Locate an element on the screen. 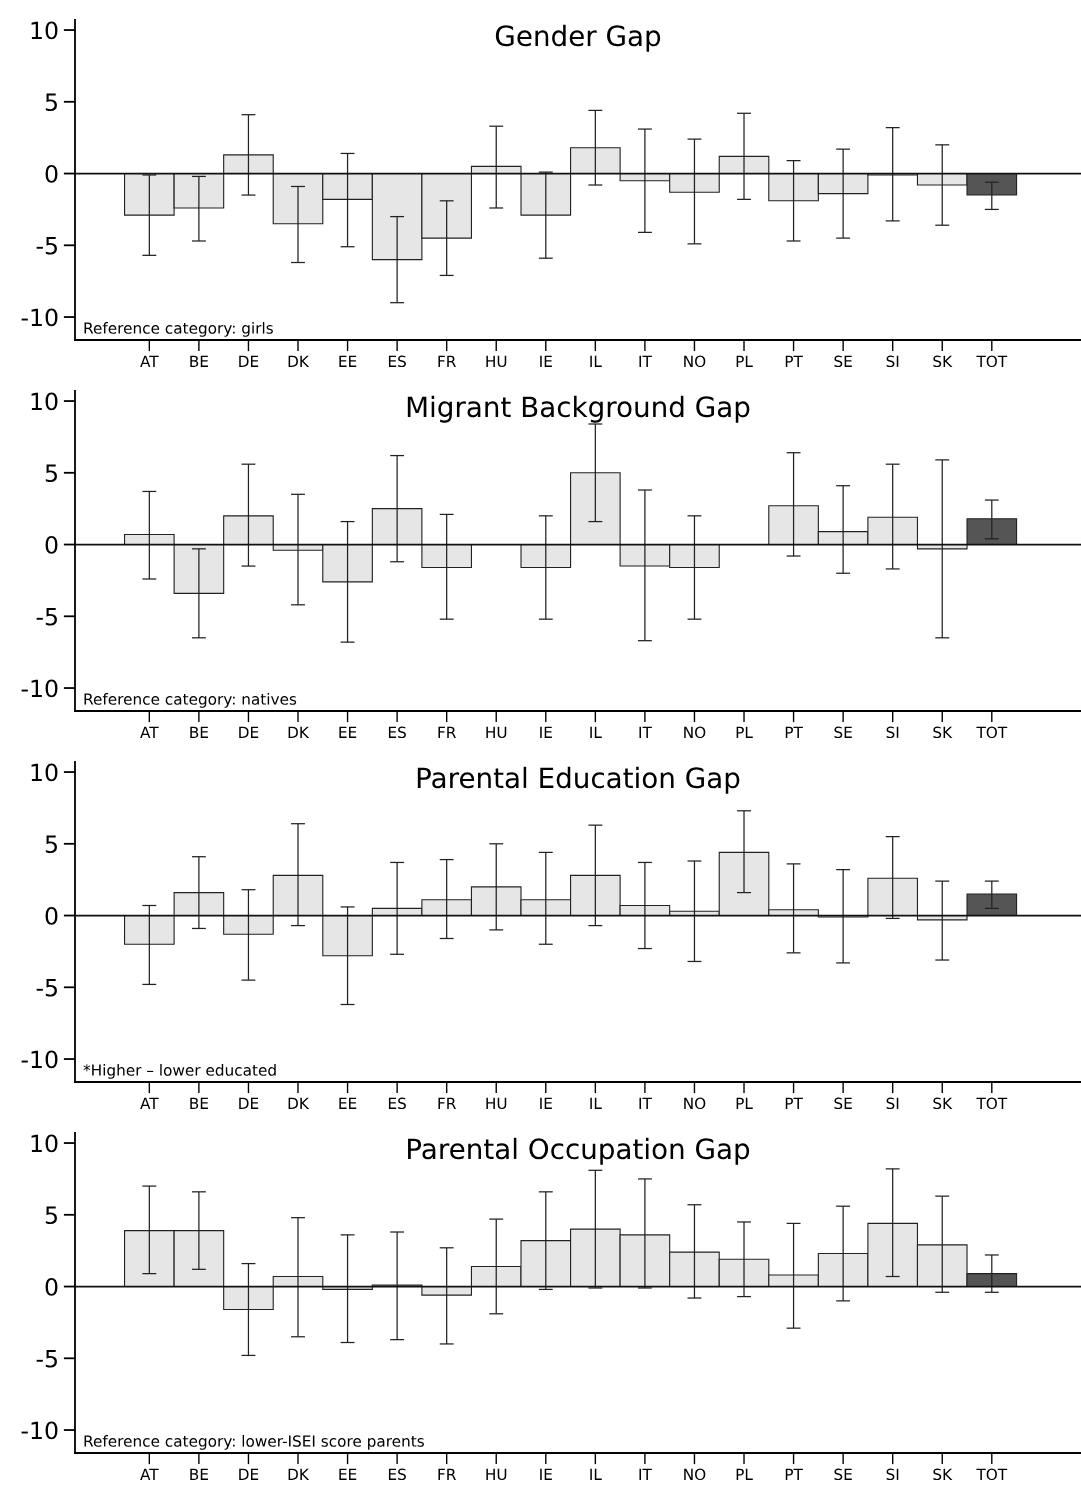 Image resolution: width=1081 pixels, height=1488 pixels. chart-title: Migrant Background Gap is located at coordinates (578, 409).